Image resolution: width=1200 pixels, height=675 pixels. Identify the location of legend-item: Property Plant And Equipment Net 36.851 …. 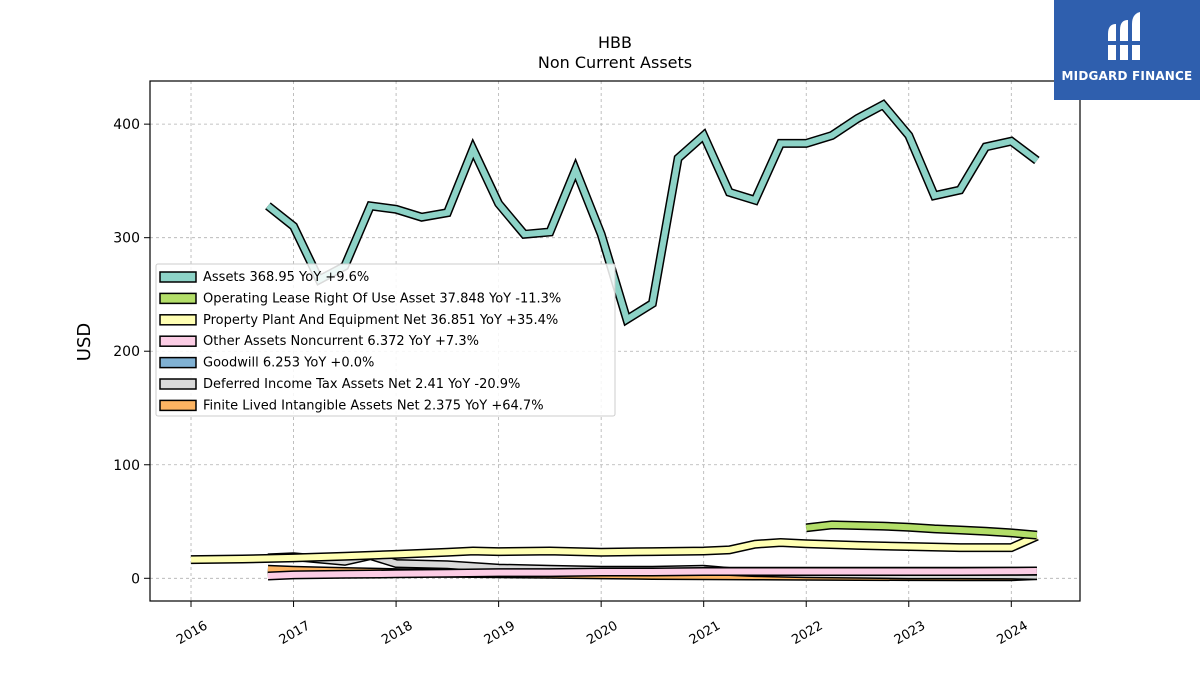
(358, 320).